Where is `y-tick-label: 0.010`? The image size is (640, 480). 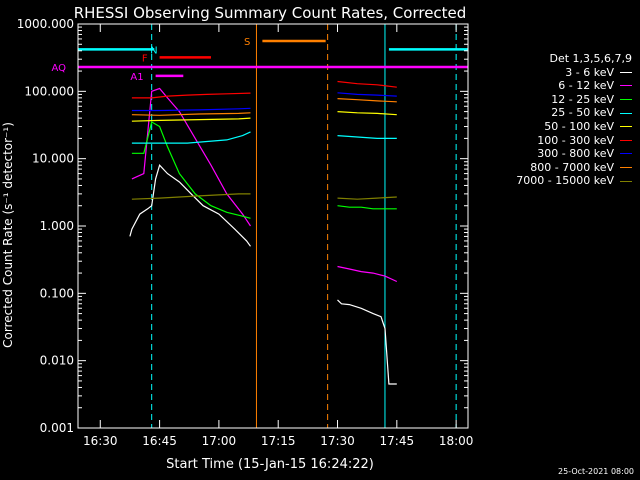
y-tick-label: 0.010 is located at coordinates (57, 361).